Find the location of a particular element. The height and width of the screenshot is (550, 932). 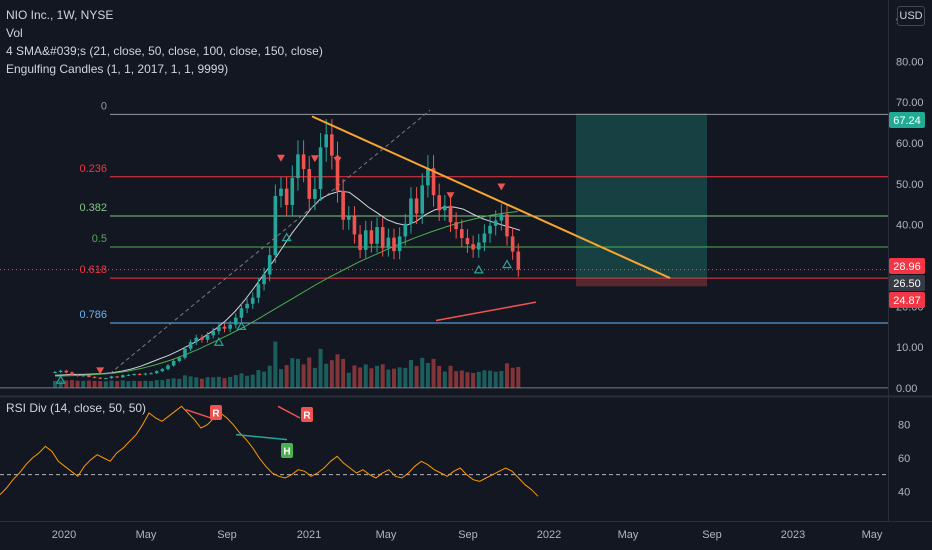

price-tick-label: 80.00 is located at coordinates (910, 62).